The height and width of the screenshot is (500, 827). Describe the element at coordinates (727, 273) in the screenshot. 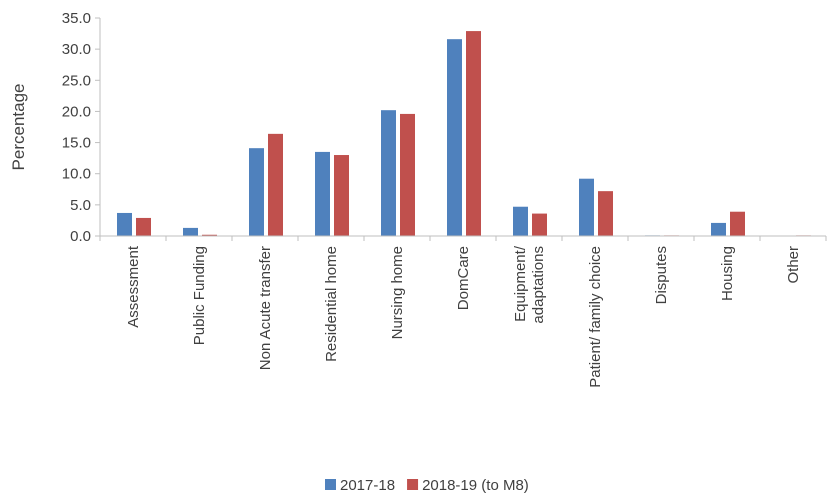

I see `x-tick-label: Housing` at that location.